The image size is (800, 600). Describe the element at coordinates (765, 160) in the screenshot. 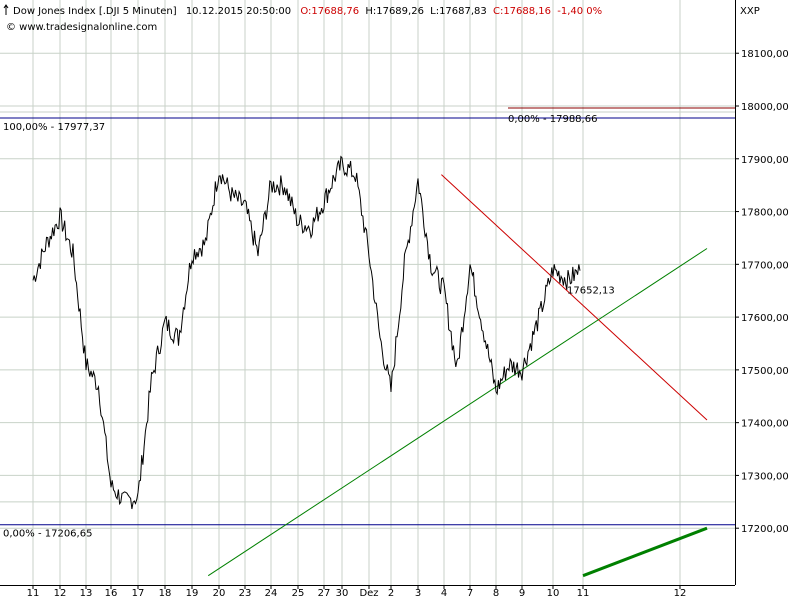

I see `y-tick-label: 17900,00` at that location.